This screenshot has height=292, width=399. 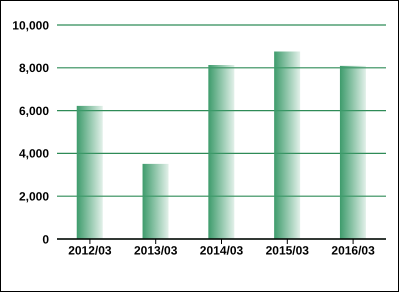 What do you see at coordinates (34, 153) in the screenshot?
I see `y-tick-label: 4,000` at bounding box center [34, 153].